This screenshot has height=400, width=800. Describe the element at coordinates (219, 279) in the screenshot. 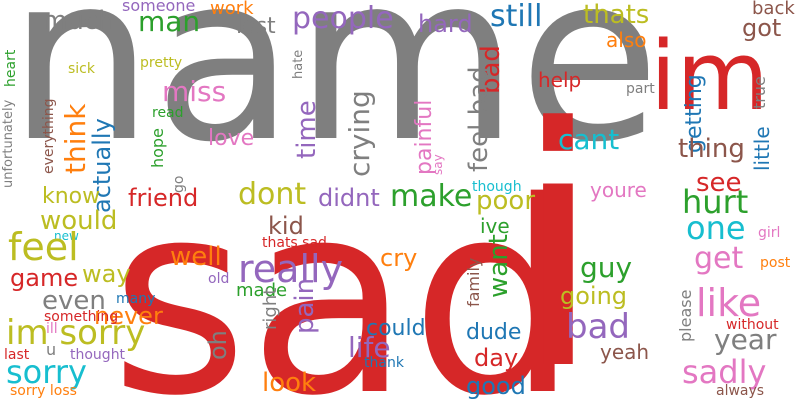

I see `word-old: old` at that location.